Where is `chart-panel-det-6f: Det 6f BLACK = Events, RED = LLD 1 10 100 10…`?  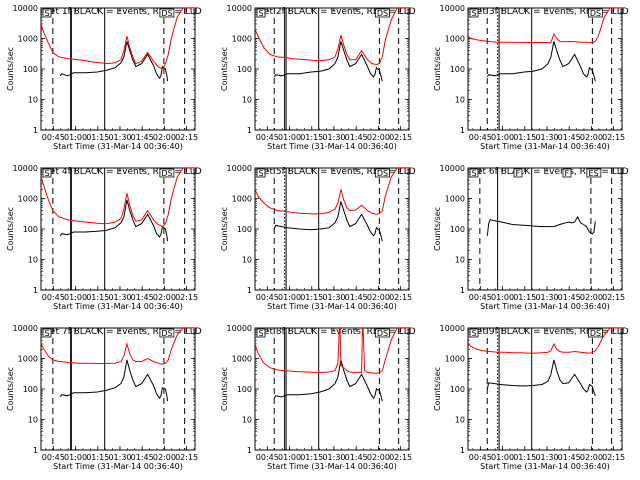
chart-panel-det-6f: Det 6f BLACK = Events, RED = LLD 1 10 100 10… is located at coordinates (531, 237).